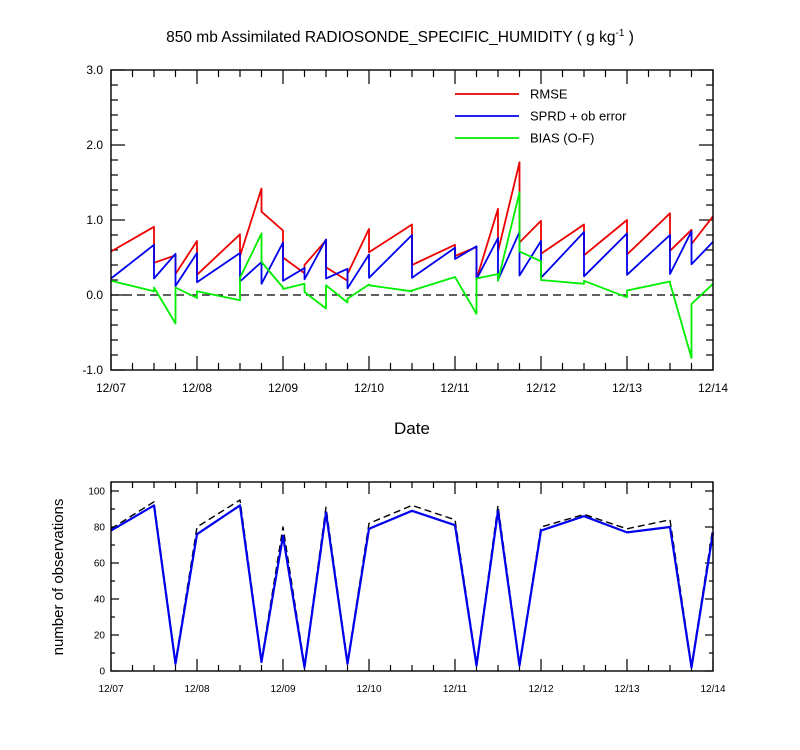 Image resolution: width=800 pixels, height=750 pixels. Describe the element at coordinates (619, 33) in the screenshot. I see `title-units-exponent: -1` at that location.